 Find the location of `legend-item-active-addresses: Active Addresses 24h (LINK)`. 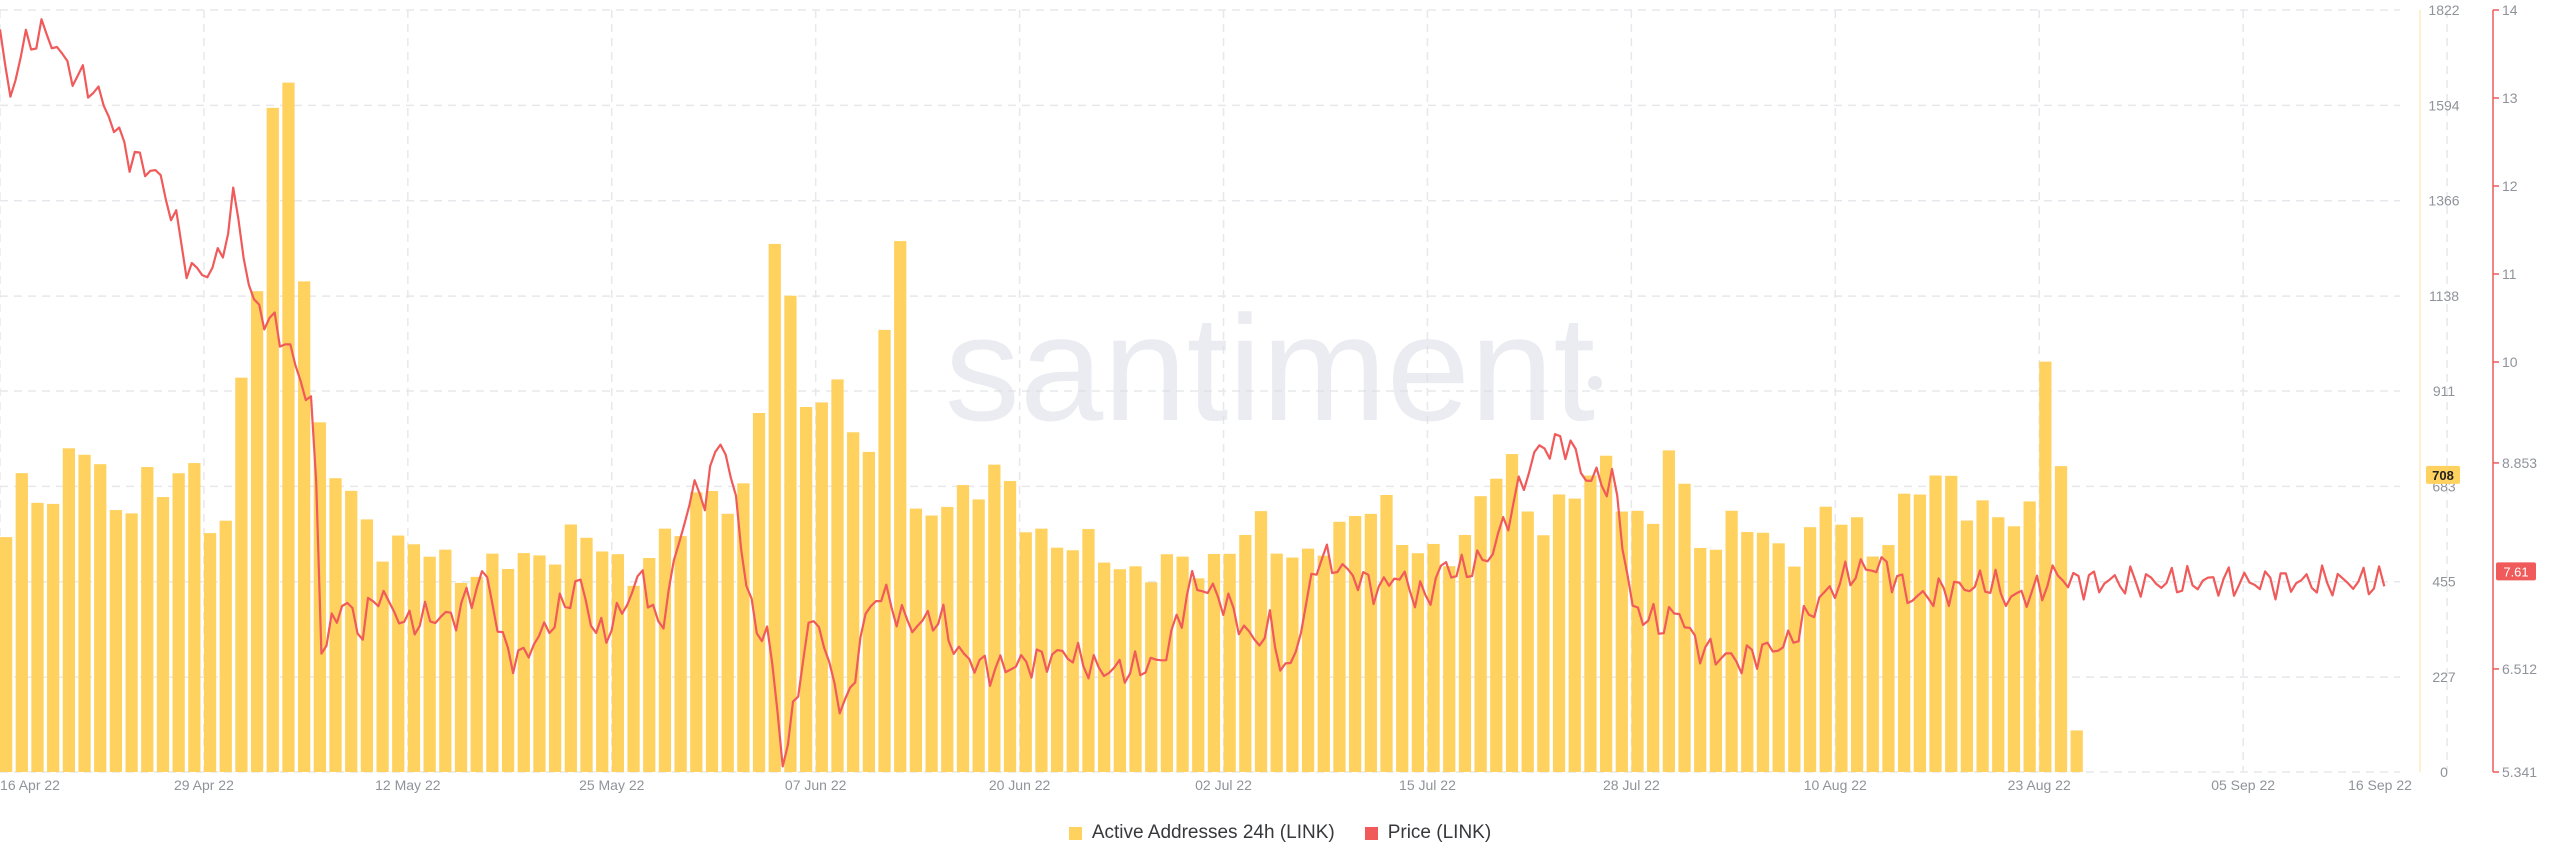

legend-item-active-addresses: Active Addresses 24h (LINK) is located at coordinates (1201, 833).